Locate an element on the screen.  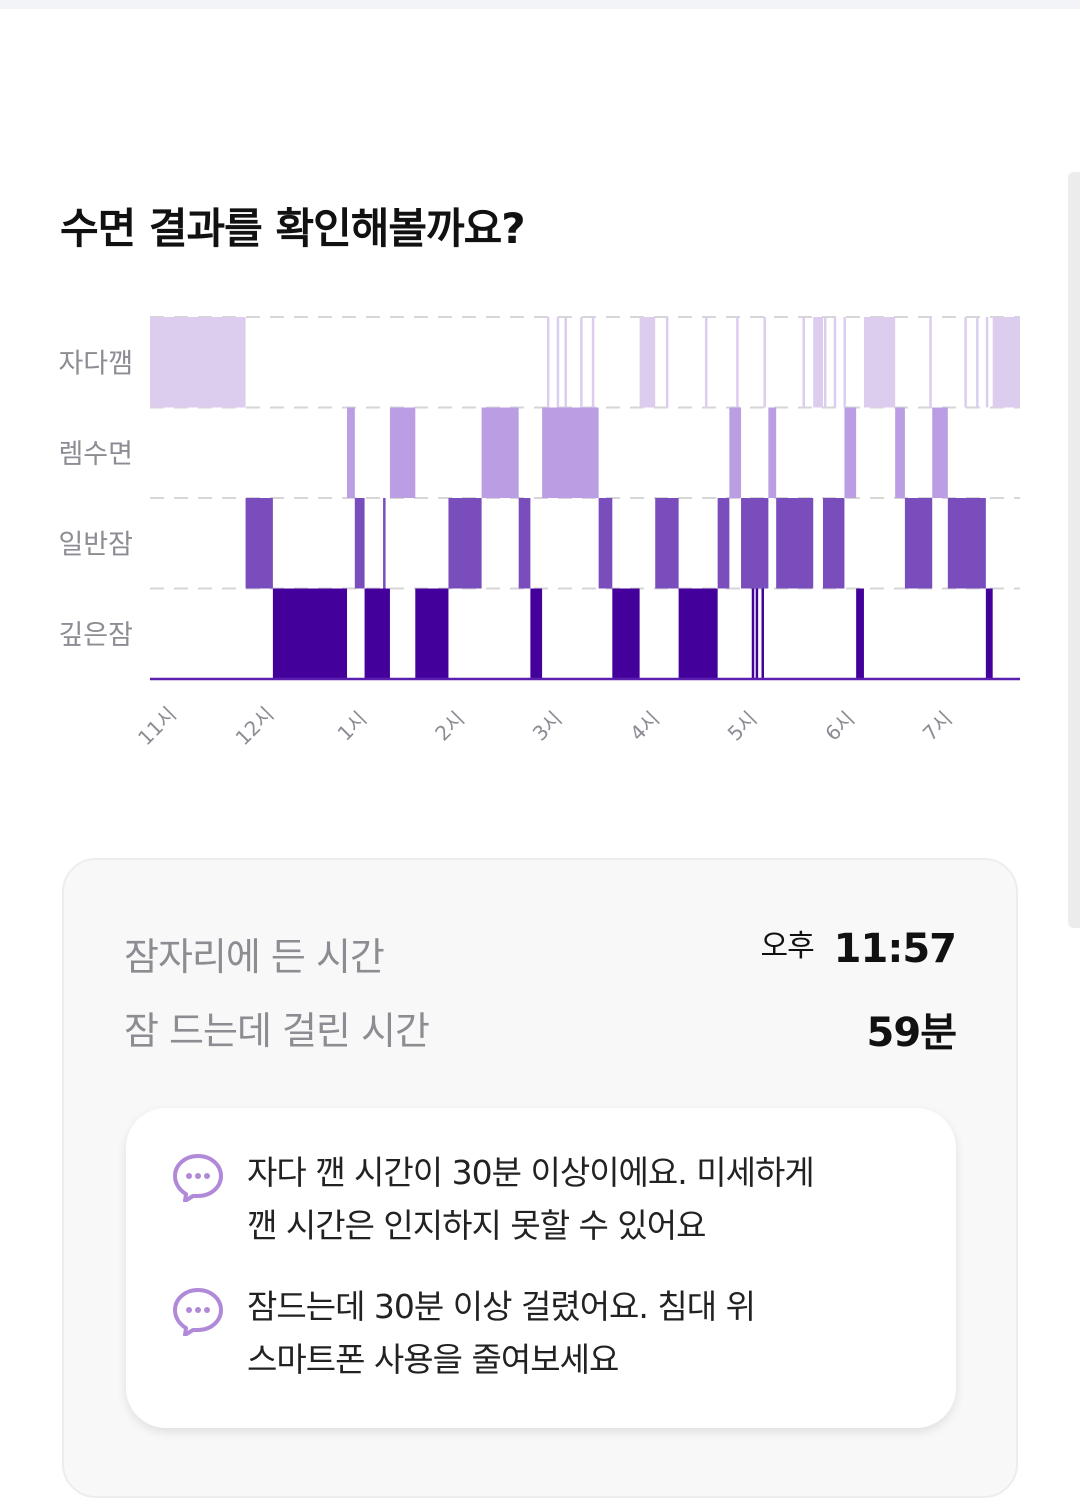
latency-label: 잠 드는데 걸린 시간 is located at coordinates (277, 1031).